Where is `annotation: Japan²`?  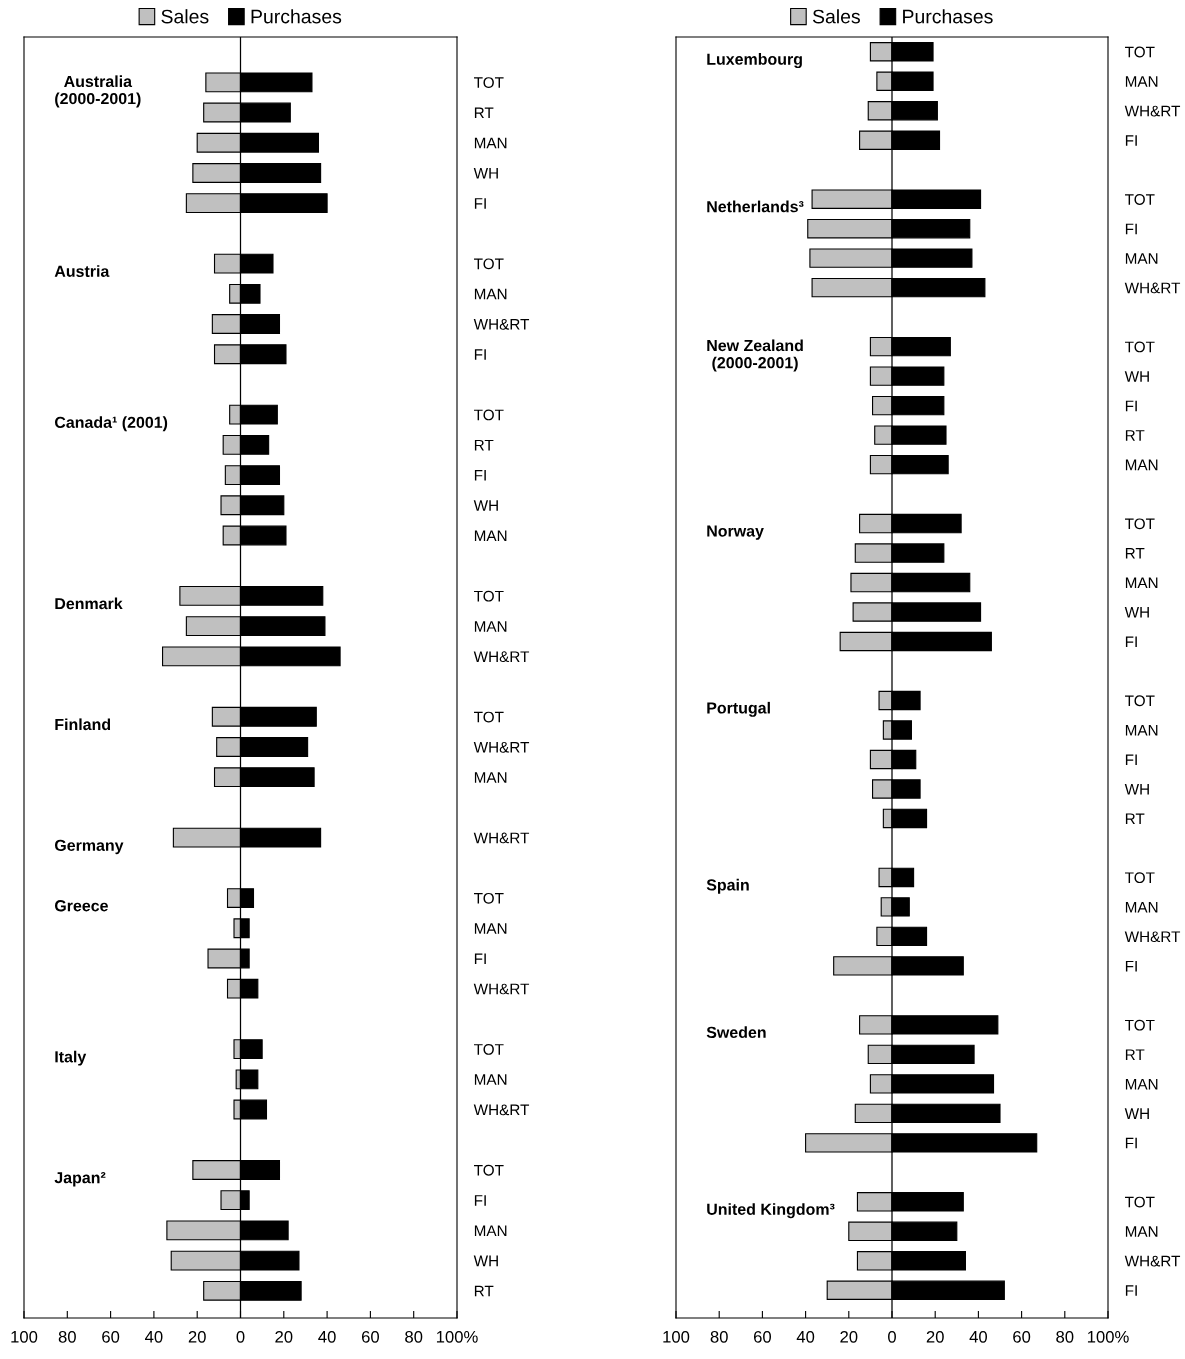
annotation: Japan² is located at coordinates (80, 1179).